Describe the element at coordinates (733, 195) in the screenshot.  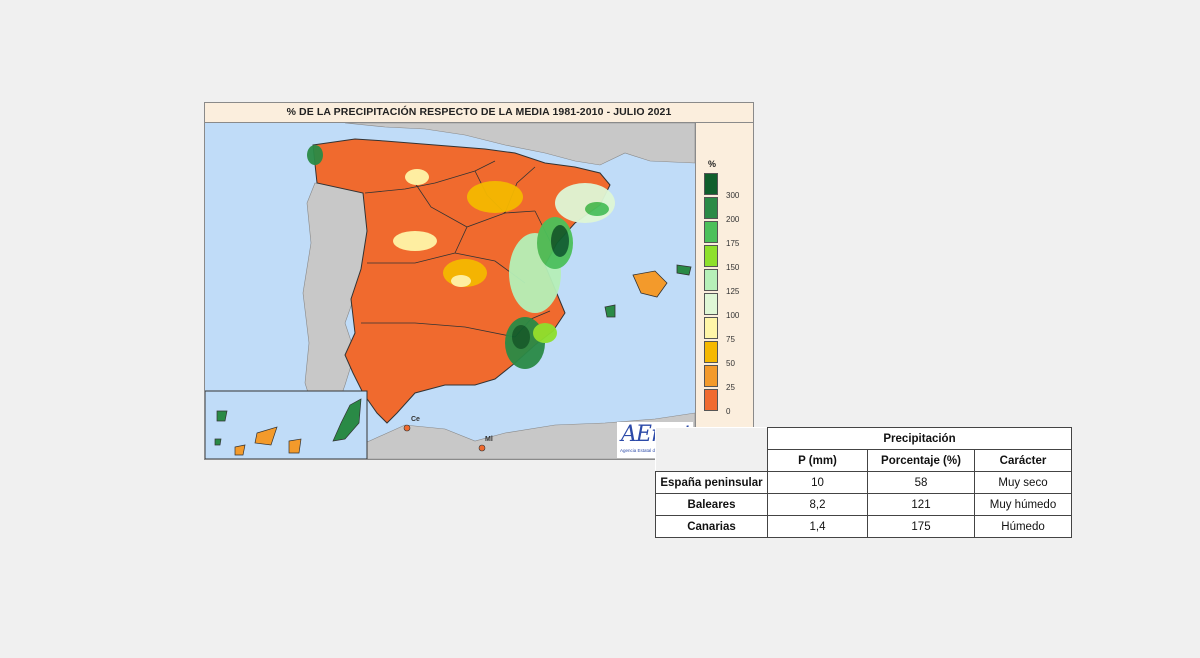
I see `legend-level-label: 300` at that location.